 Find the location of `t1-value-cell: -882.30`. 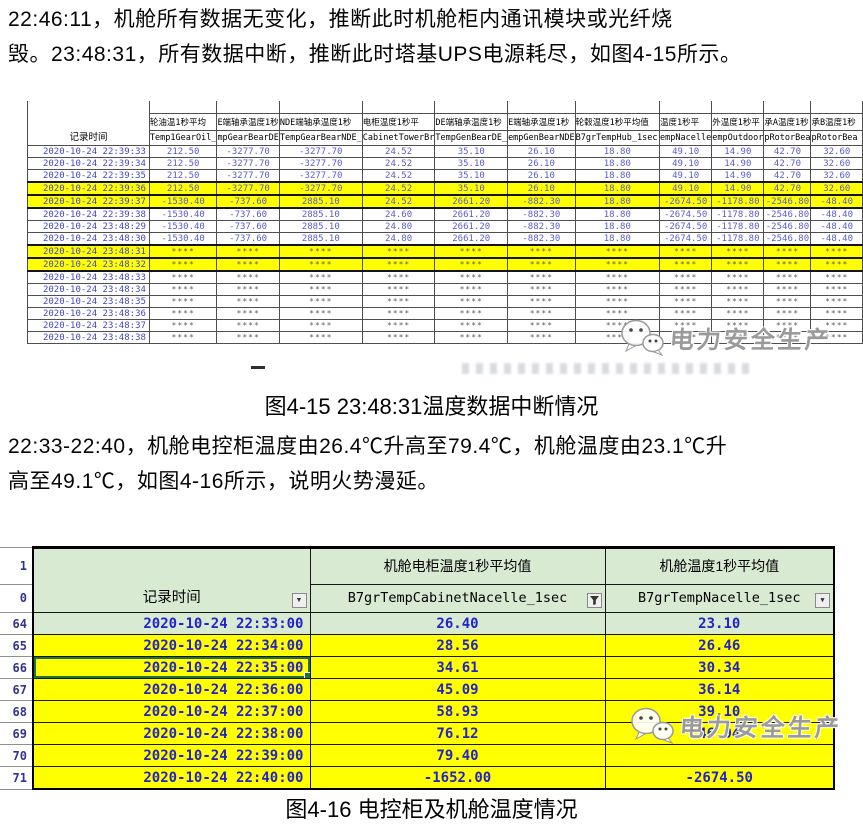

t1-value-cell: -882.30 is located at coordinates (541, 201).